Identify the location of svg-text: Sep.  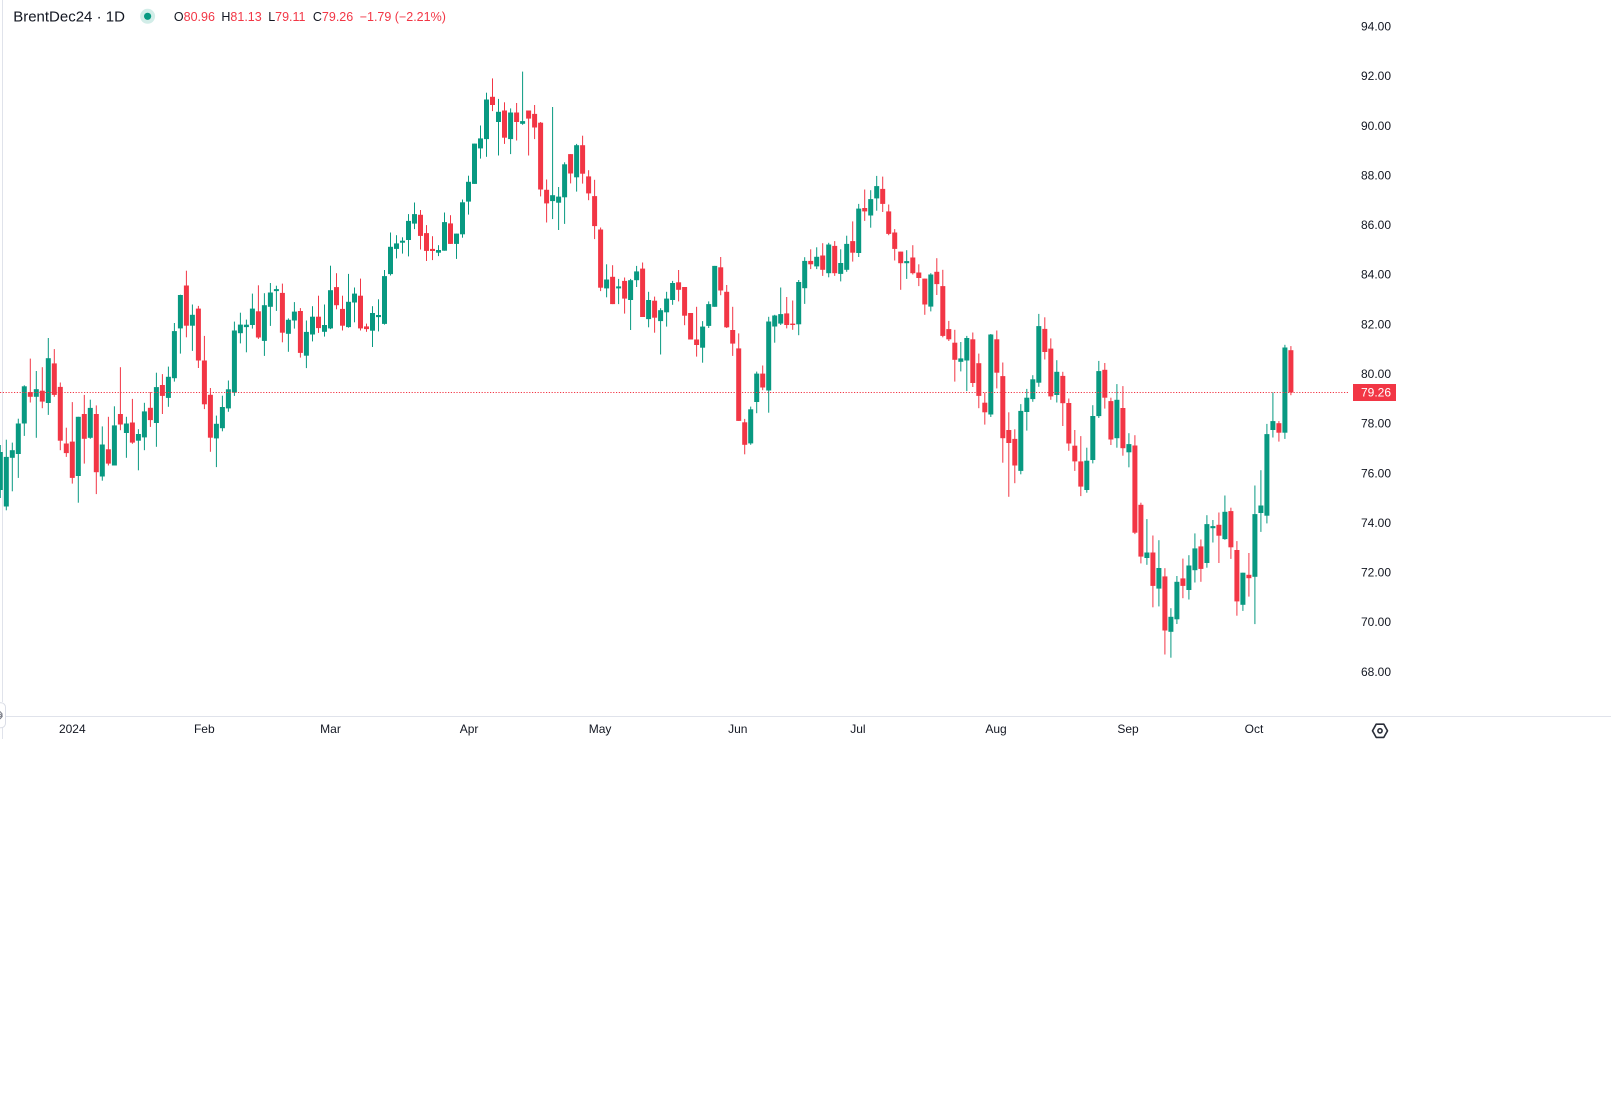
(1128, 729).